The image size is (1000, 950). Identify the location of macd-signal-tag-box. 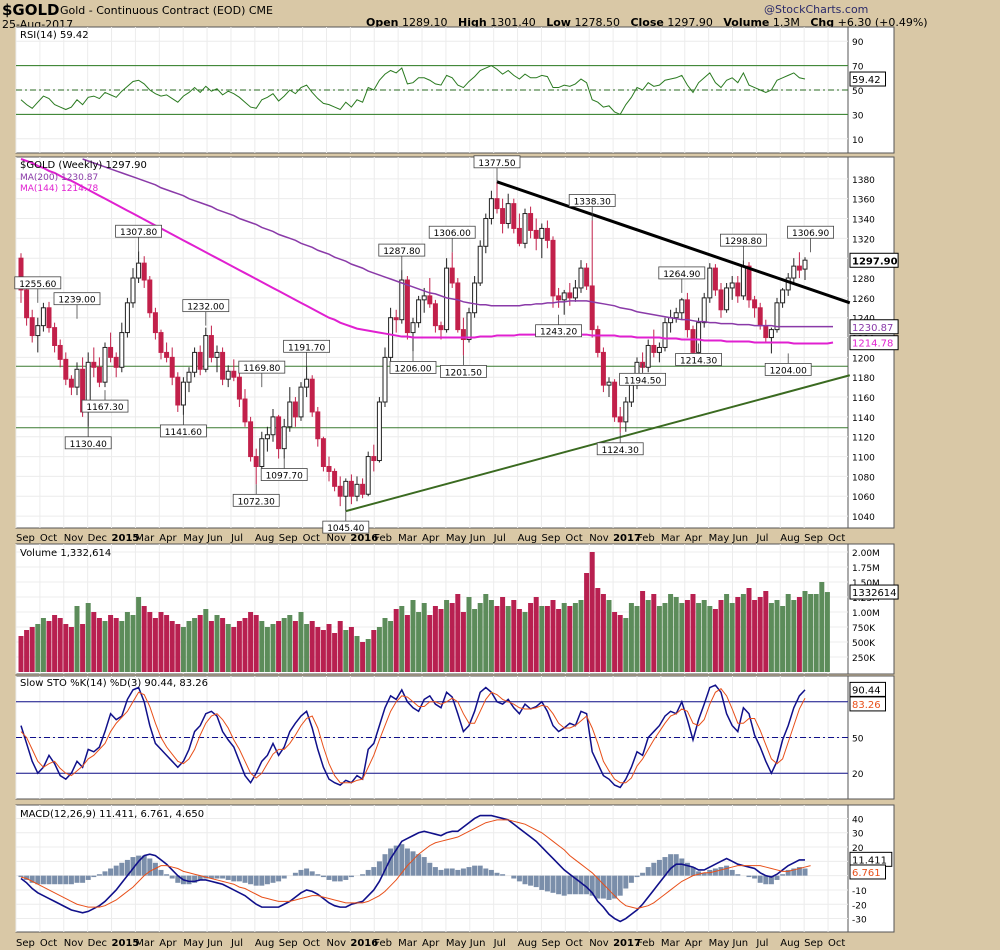
(867, 872).